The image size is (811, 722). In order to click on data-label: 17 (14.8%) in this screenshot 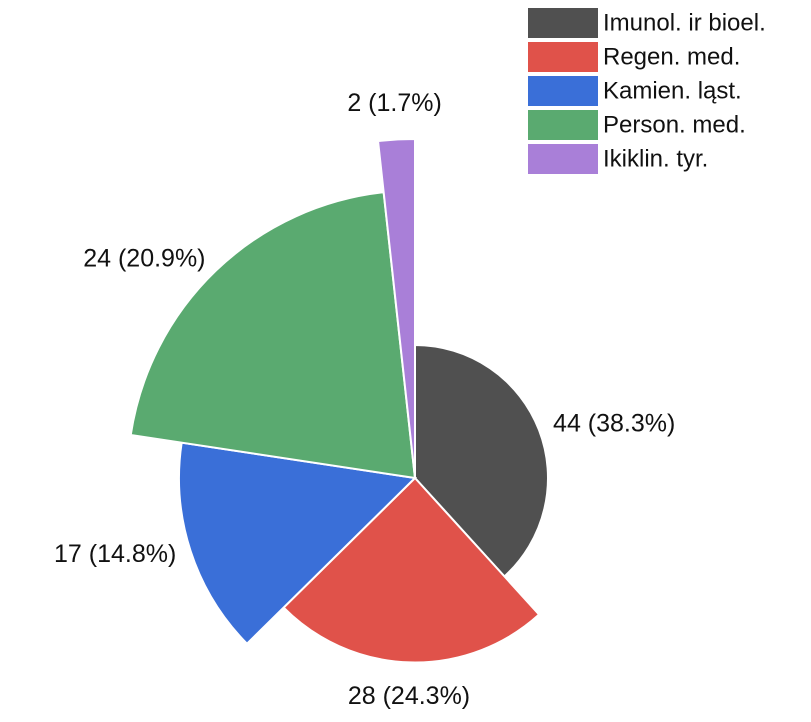, I will do `click(115, 554)`.